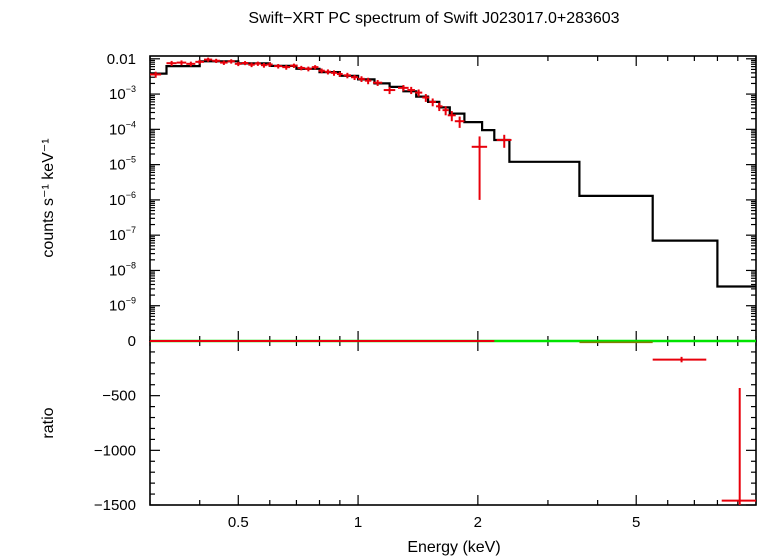 This screenshot has height=556, width=758. I want to click on y-tick-label: 10⁻⁹, so click(122, 305).